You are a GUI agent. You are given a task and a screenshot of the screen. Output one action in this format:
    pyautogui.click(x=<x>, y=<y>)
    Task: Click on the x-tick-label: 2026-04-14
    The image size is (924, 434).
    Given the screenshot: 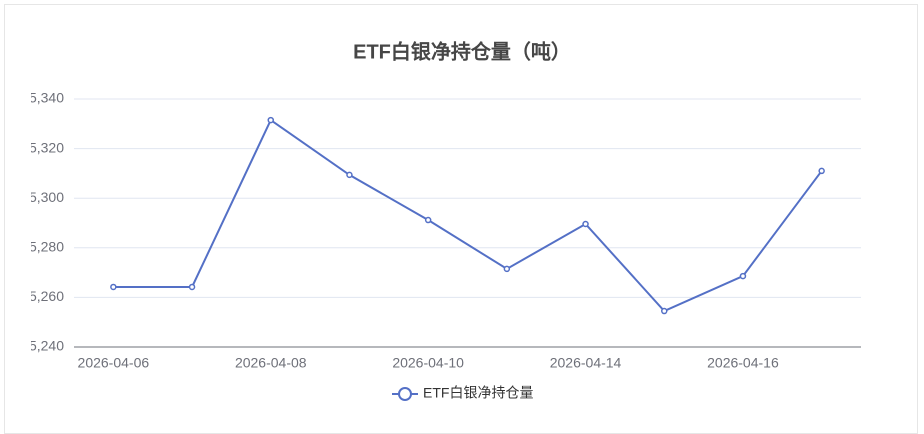 What is the action you would take?
    pyautogui.click(x=586, y=363)
    